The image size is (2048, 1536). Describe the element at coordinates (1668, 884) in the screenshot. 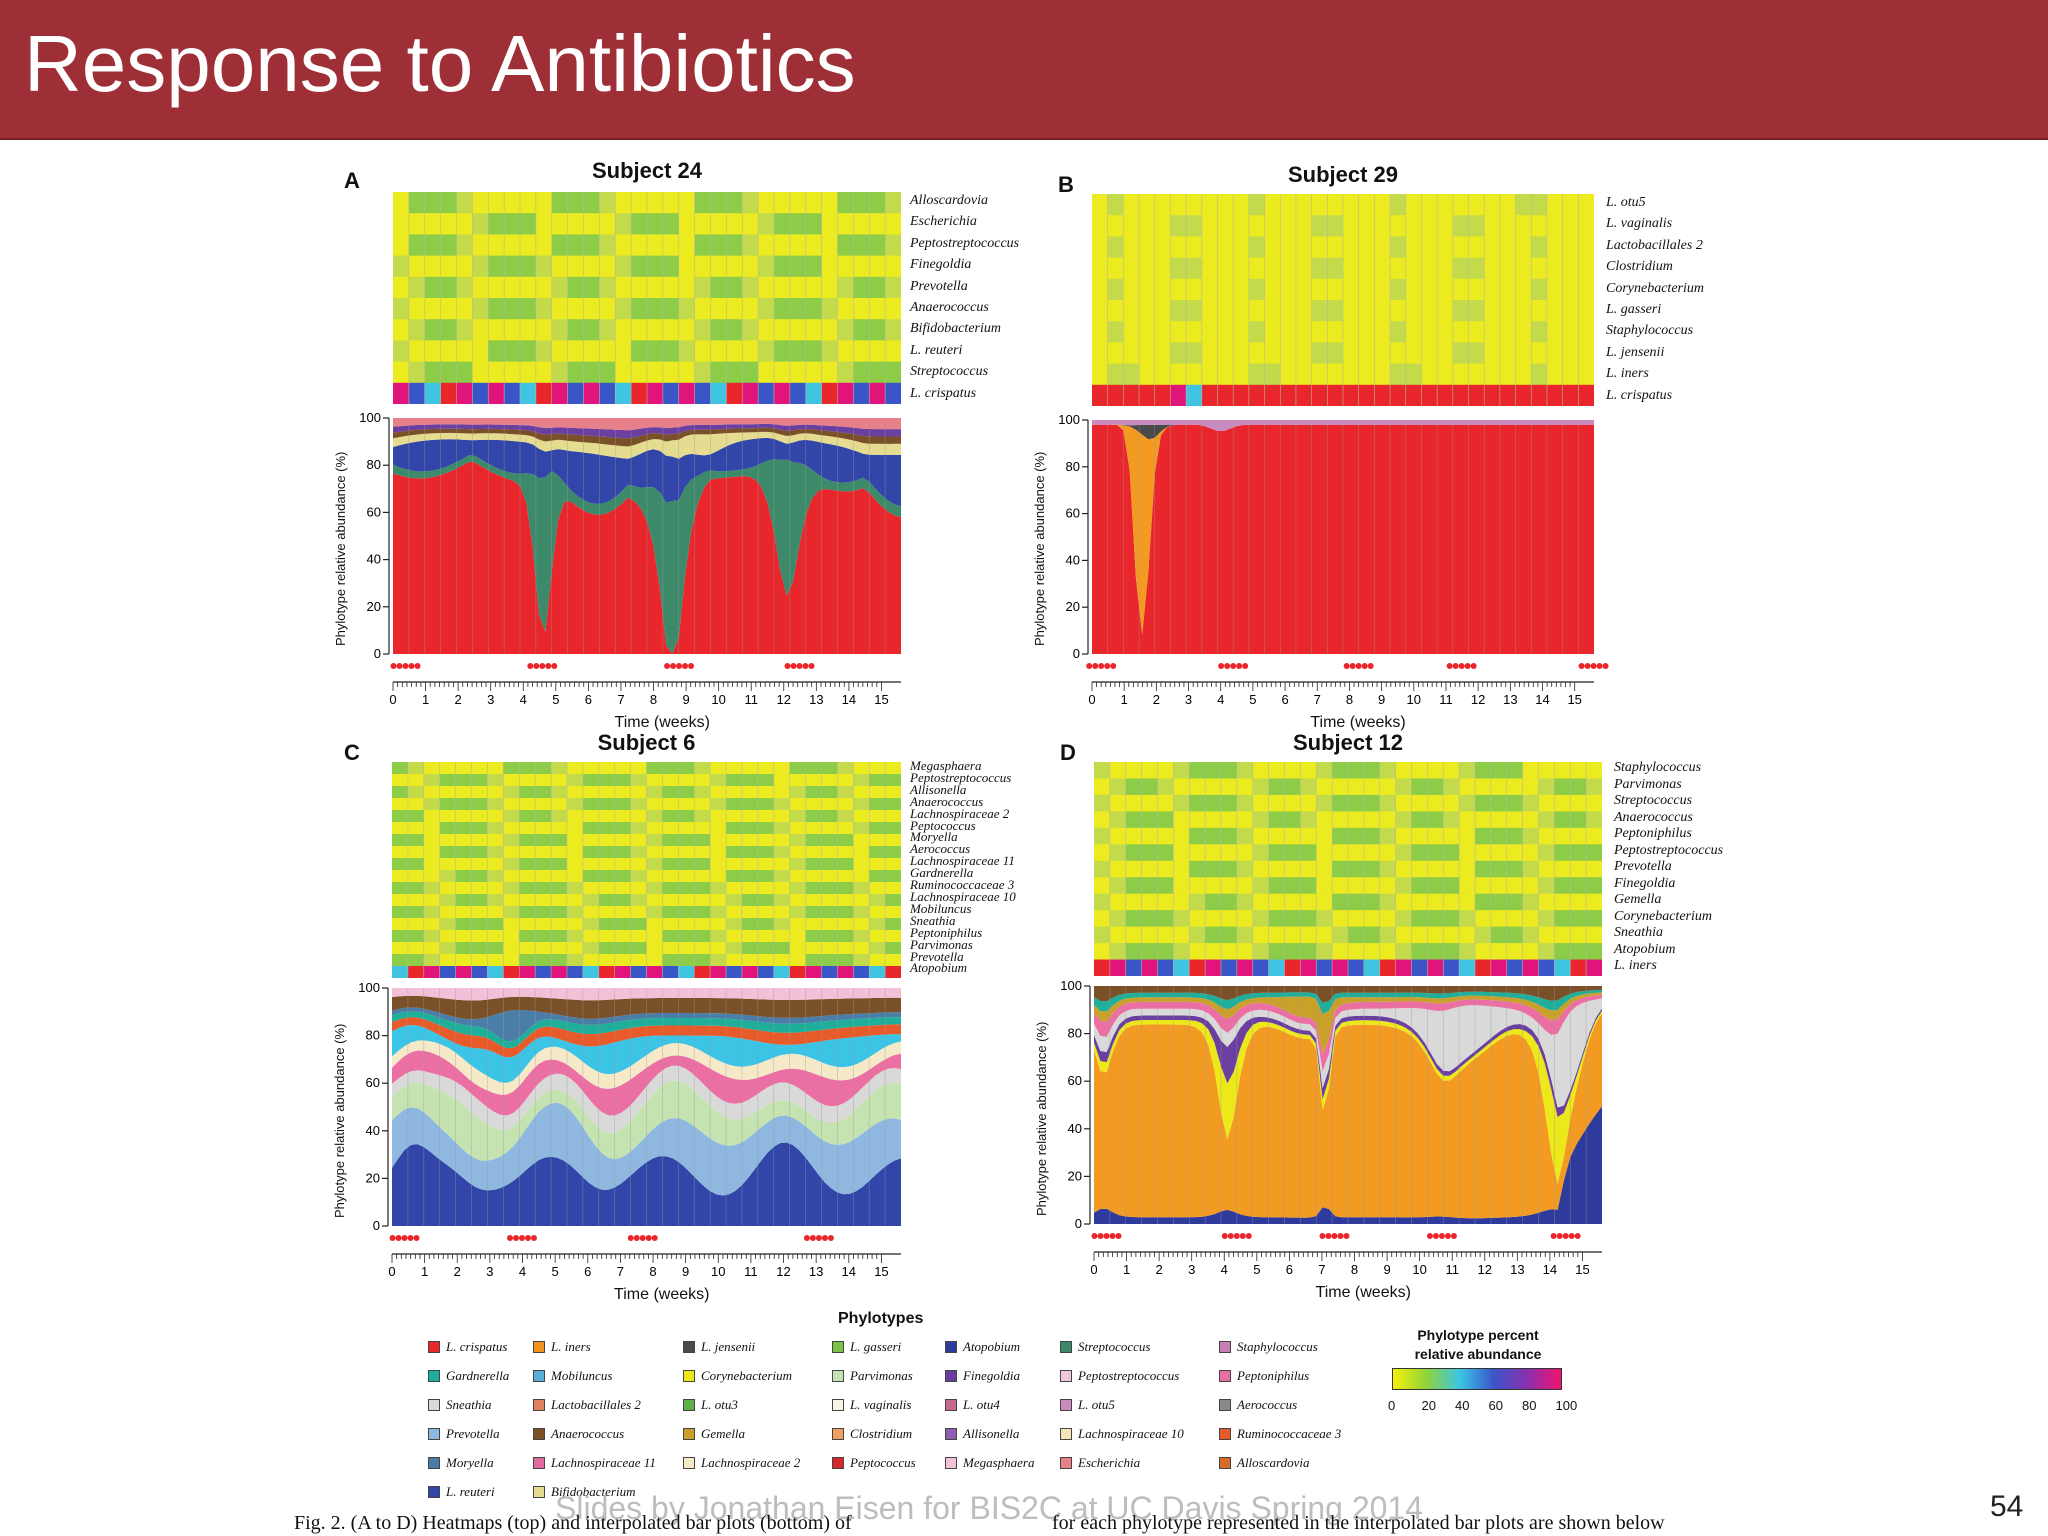

I see `taxon-label: Finegoldia` at that location.